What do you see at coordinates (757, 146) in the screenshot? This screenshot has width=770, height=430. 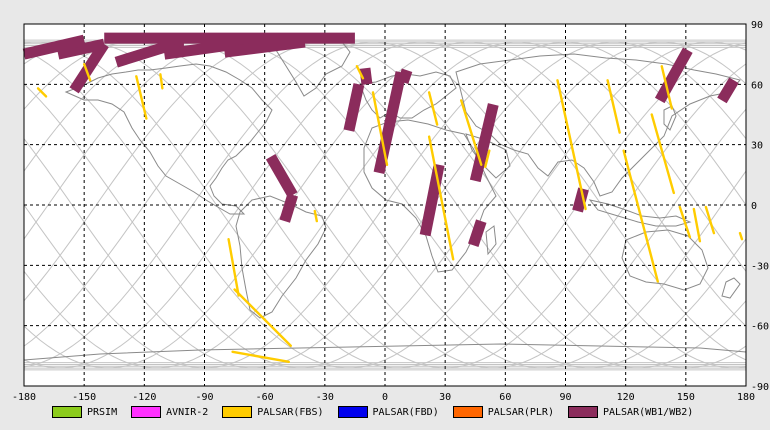 I see `lat-tick-label: 30` at bounding box center [757, 146].